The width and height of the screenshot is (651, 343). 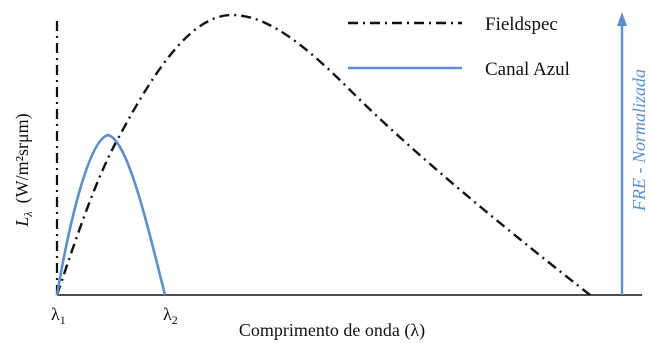 I want to click on svg-text:Lλ(W/m²srμm): Lλ (W/m²srμm), so click(x=23, y=170).